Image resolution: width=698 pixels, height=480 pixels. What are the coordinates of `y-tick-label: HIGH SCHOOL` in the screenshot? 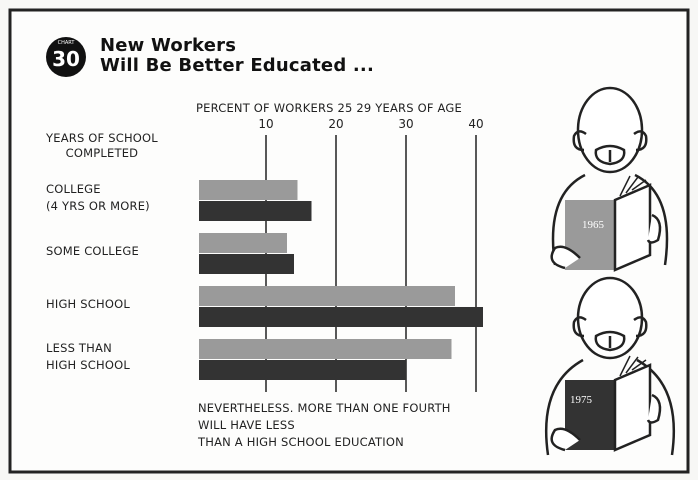 It's located at (88, 303).